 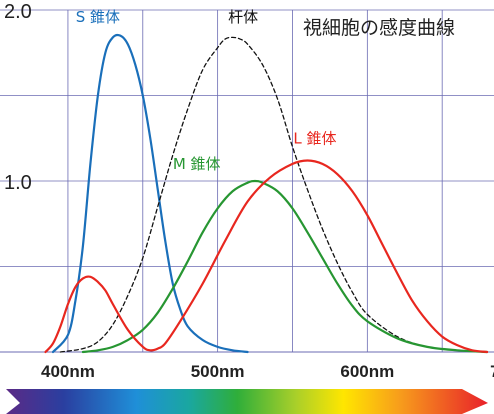 I want to click on series-label-3: L 錐体, so click(x=314, y=138).